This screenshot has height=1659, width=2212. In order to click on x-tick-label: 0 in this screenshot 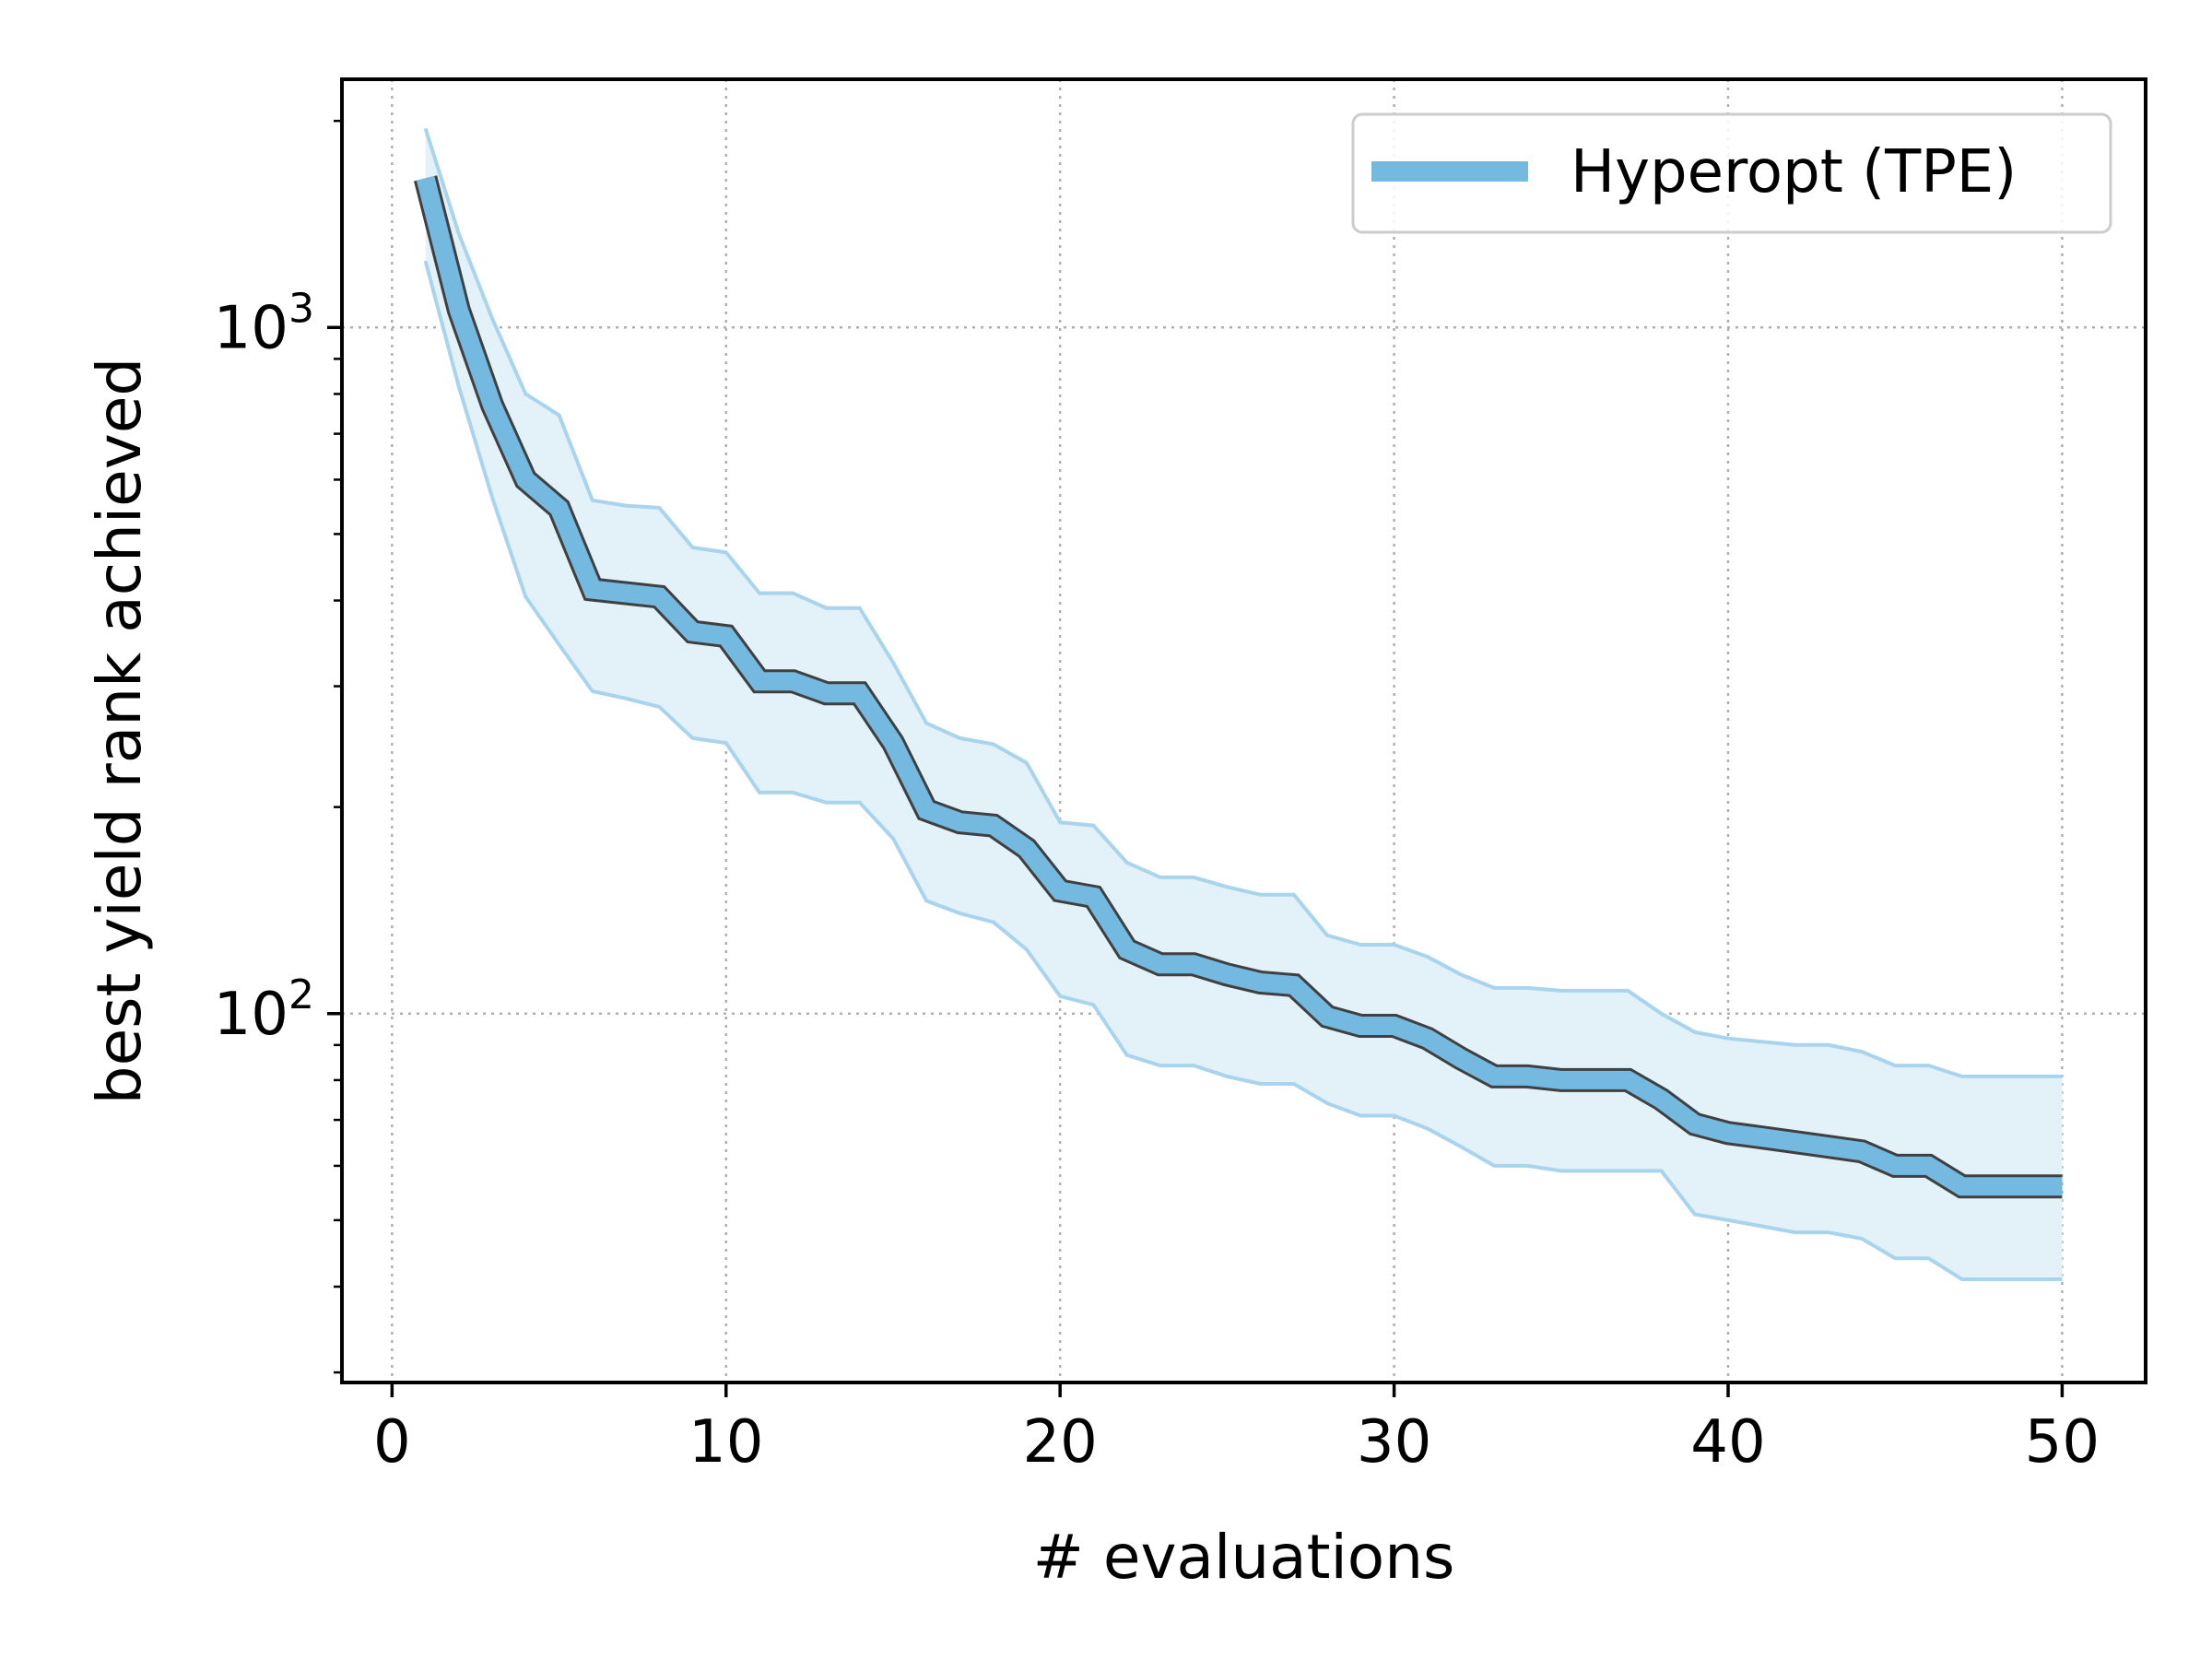, I will do `click(392, 1442)`.